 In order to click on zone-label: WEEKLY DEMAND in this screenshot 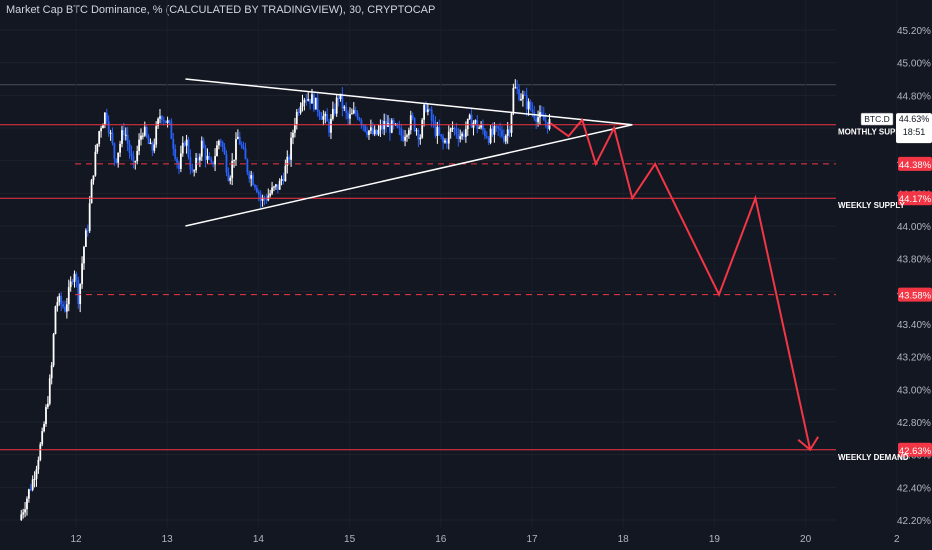, I will do `click(873, 457)`.